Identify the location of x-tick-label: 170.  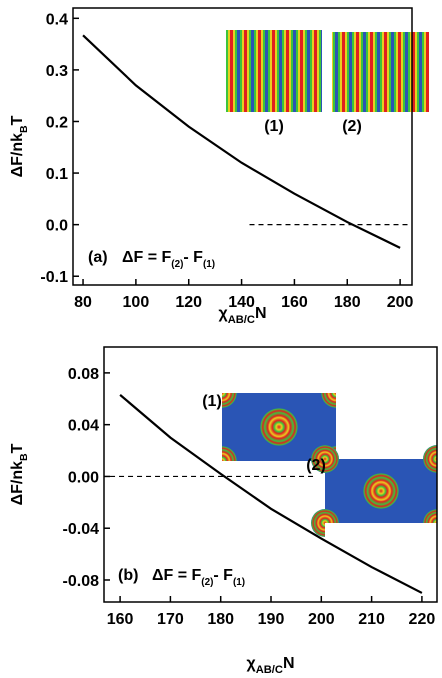
(170, 619).